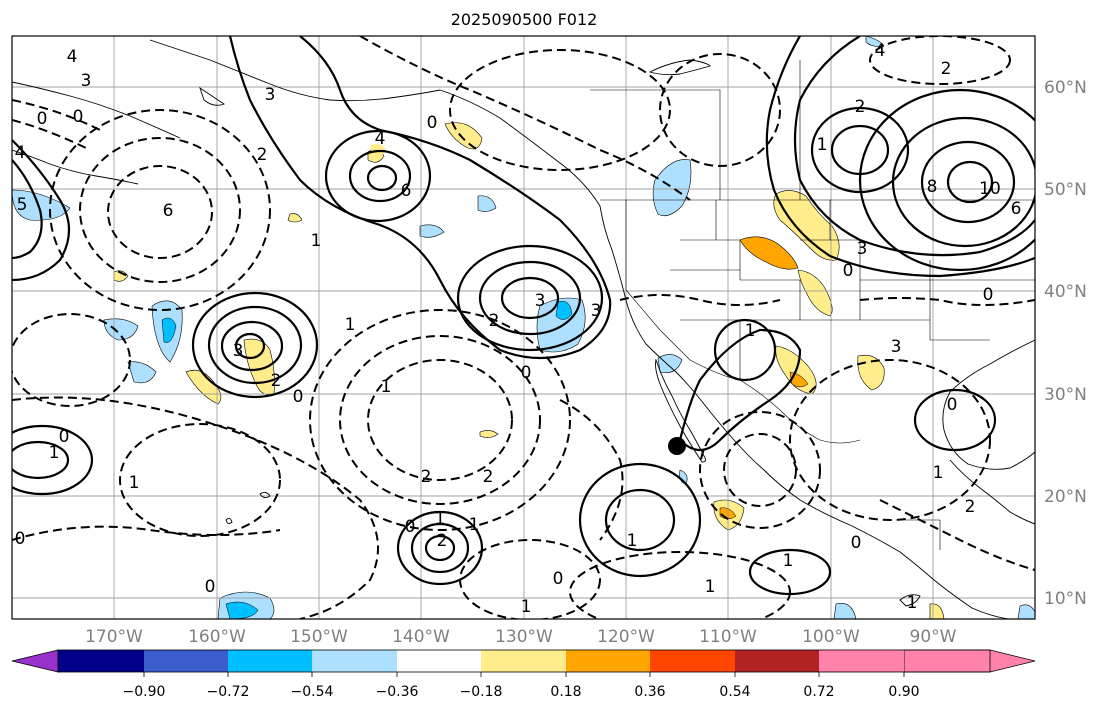 This screenshot has height=712, width=1105. Describe the element at coordinates (1065, 88) in the screenshot. I see `lat-label: 60°N` at that location.